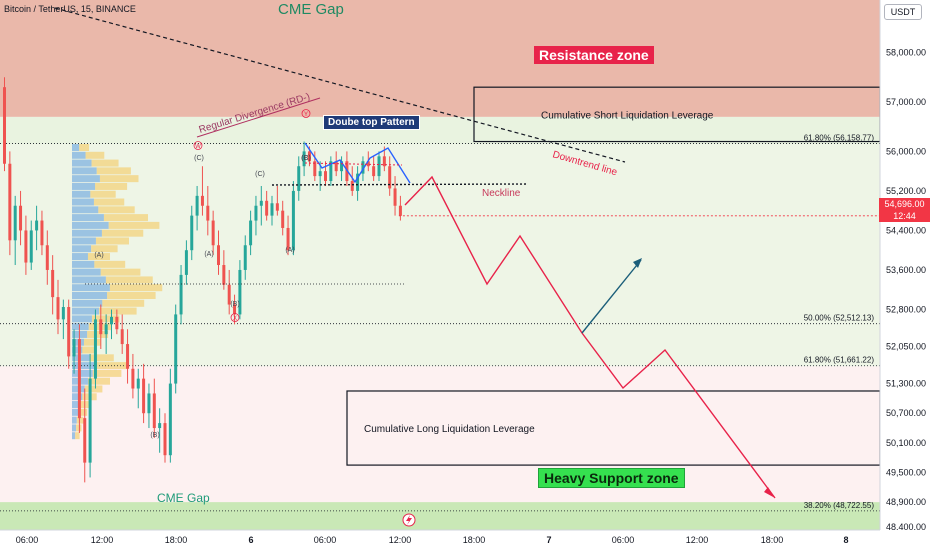  What do you see at coordinates (904, 204) in the screenshot?
I see `last-price-value: 54,696.00` at bounding box center [904, 204].